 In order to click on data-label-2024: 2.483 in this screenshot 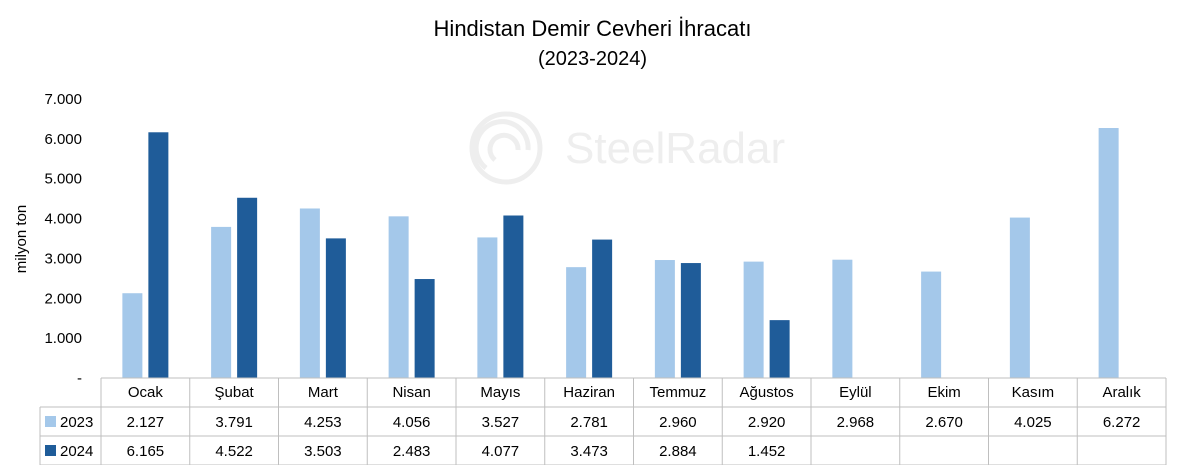, I will do `click(412, 451)`.